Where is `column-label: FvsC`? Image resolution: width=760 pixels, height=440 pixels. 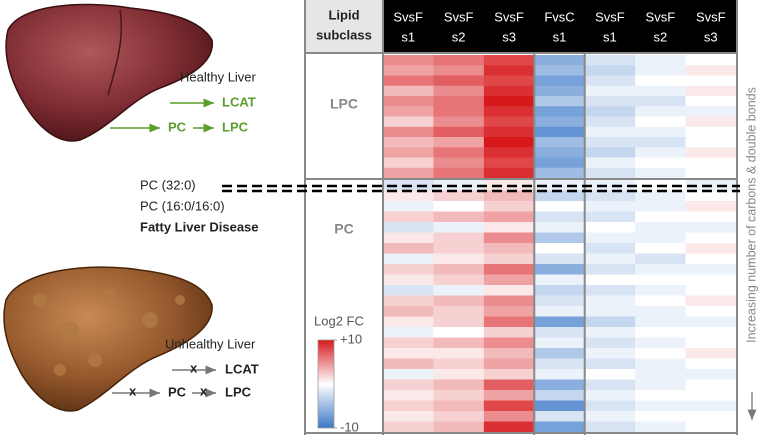
column-label: FvsC is located at coordinates (559, 16).